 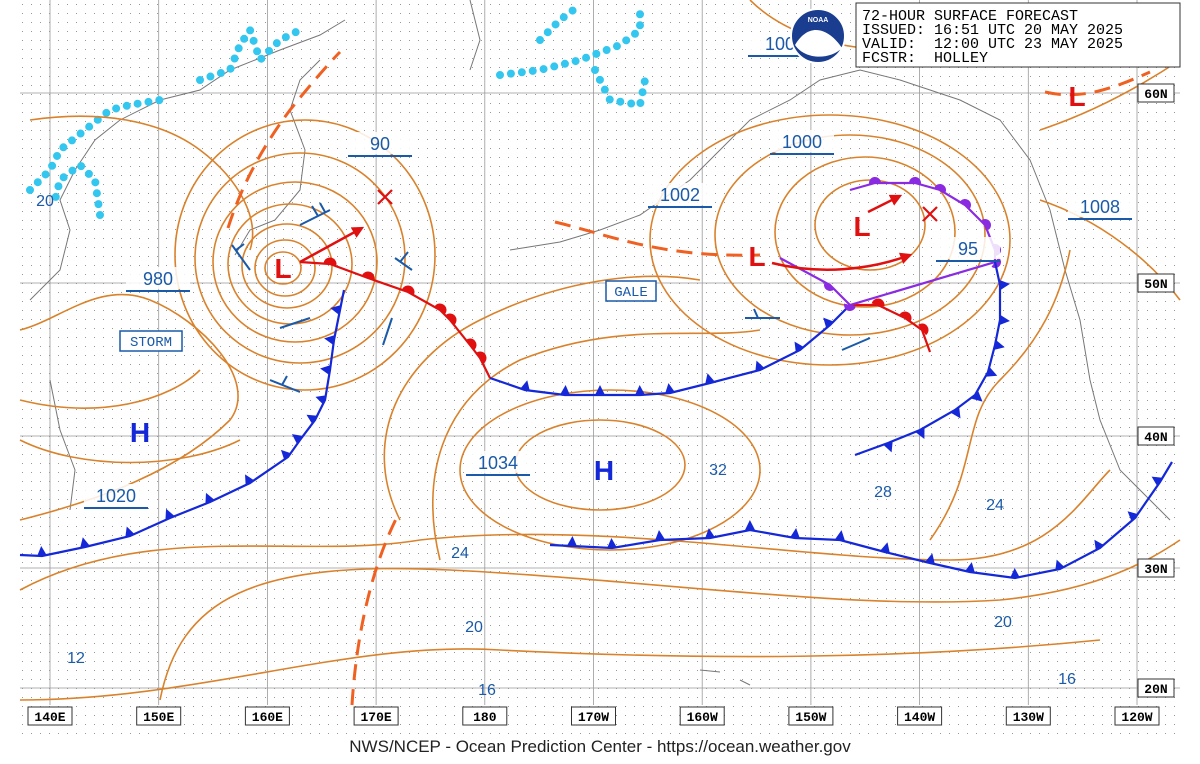 I want to click on logo-text: NOAA, so click(x=818, y=20).